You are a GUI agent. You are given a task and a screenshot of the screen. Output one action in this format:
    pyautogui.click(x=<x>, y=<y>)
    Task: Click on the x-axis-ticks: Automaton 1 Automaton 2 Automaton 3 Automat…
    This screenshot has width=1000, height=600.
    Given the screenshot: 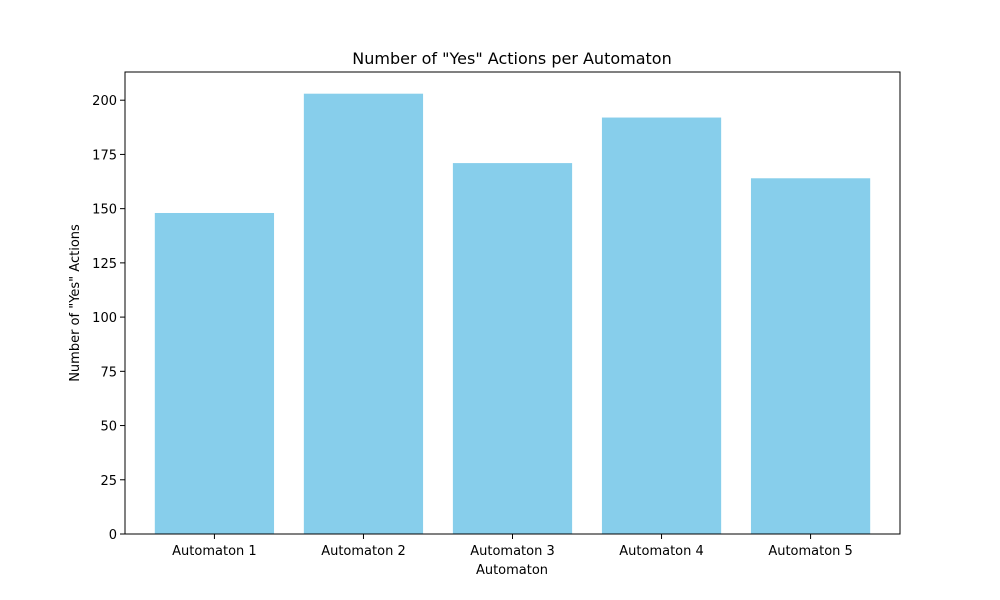 What is the action you would take?
    pyautogui.click(x=512, y=546)
    